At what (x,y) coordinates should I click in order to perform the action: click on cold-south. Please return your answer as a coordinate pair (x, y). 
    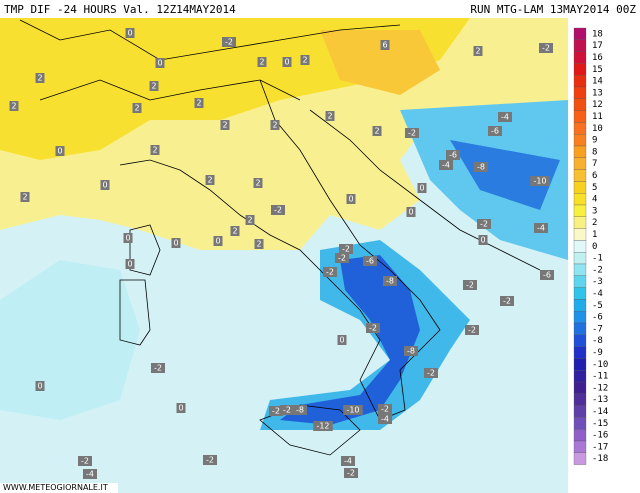
    Looking at the image, I should click on (350, 340).